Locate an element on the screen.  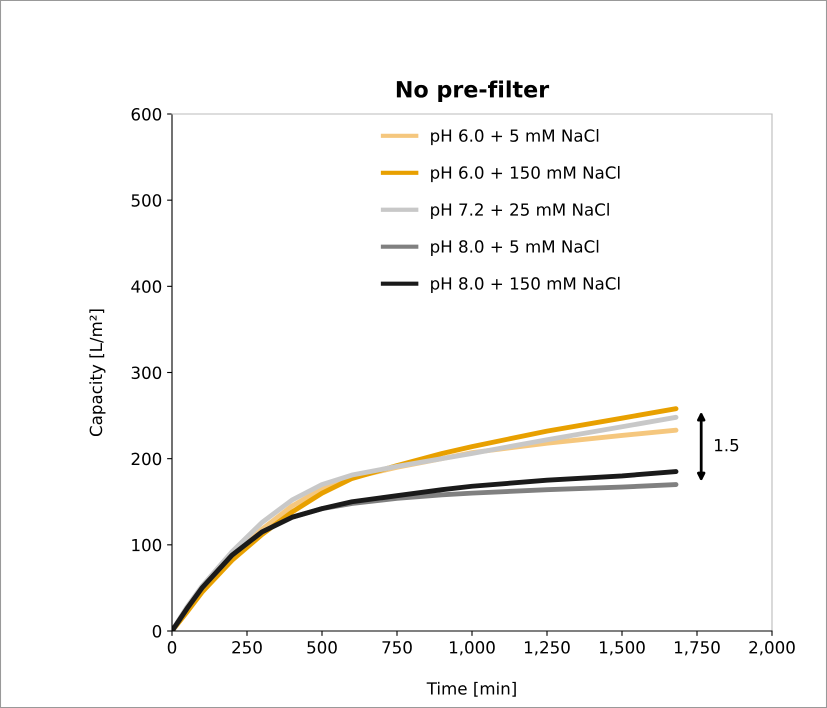
x-tick-label: 250 is located at coordinates (247, 647).